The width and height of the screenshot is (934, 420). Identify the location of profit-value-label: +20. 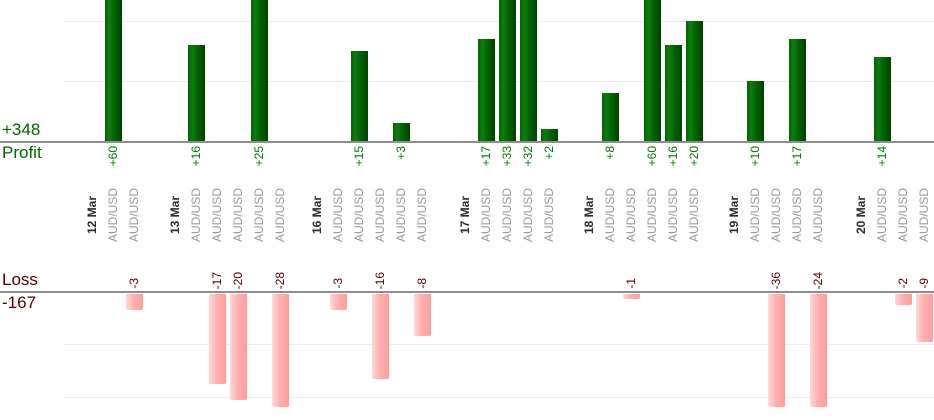
(694, 156).